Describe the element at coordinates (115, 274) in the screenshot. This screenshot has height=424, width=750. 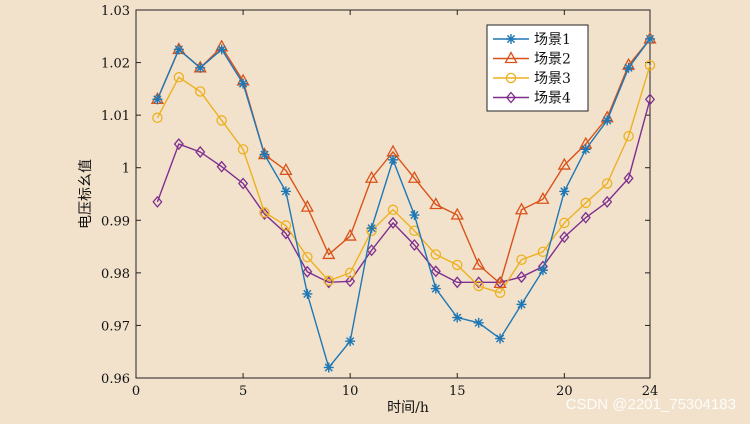
I see `y-tick-label: 0.98` at that location.